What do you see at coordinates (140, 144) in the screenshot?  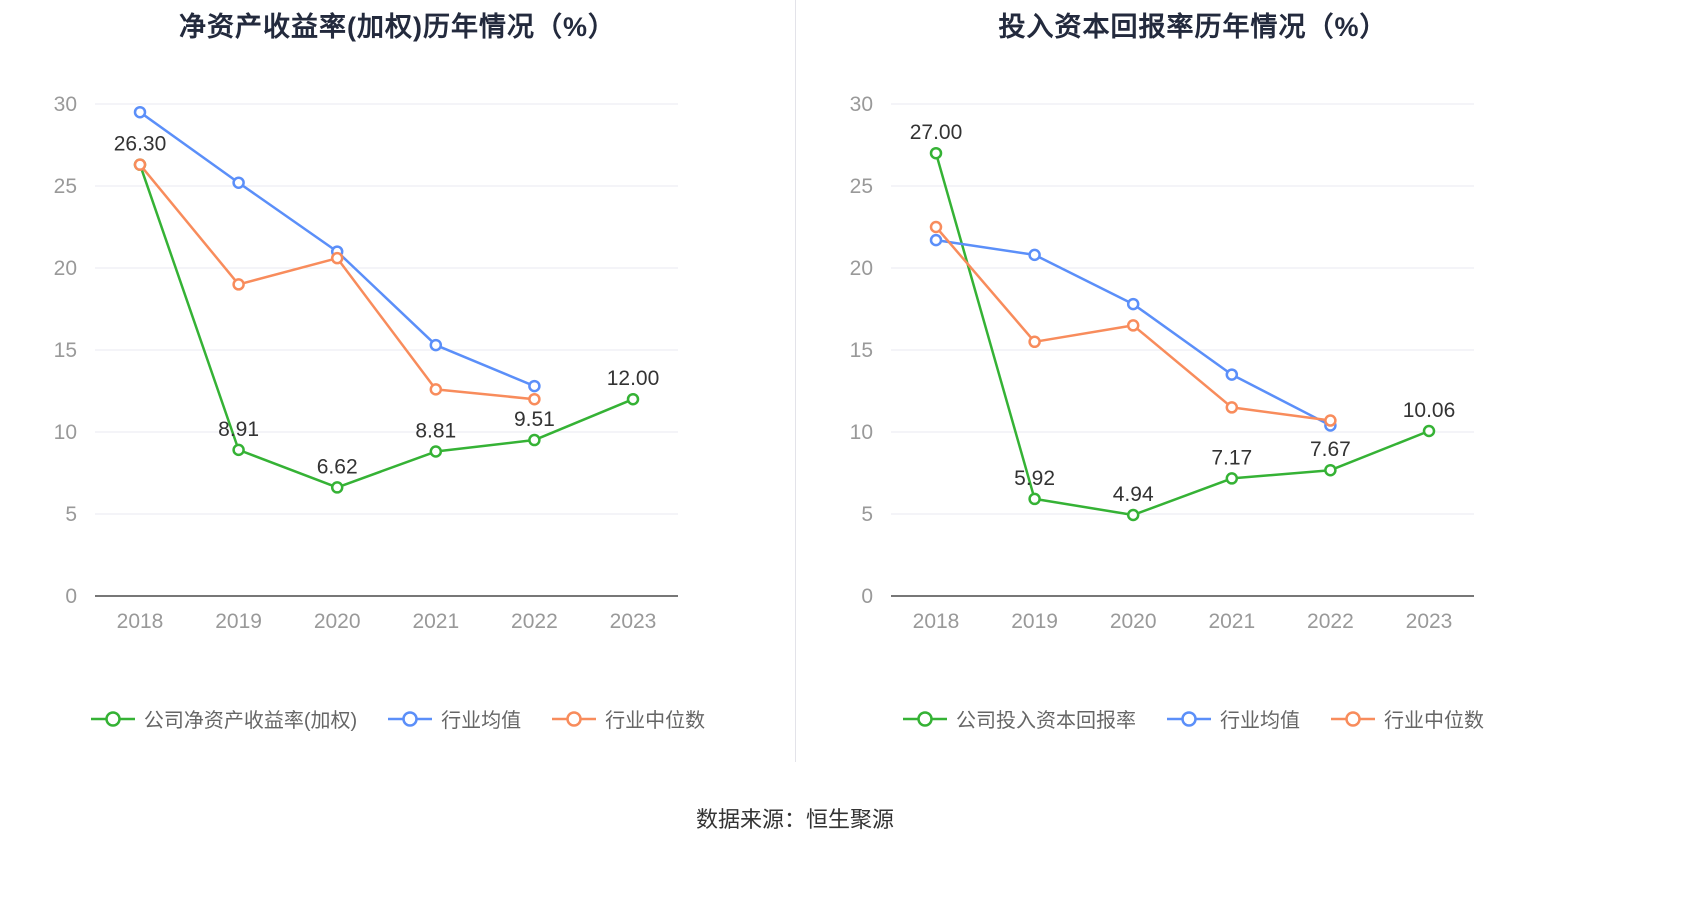 I see `point-value-label: 26.30` at bounding box center [140, 144].